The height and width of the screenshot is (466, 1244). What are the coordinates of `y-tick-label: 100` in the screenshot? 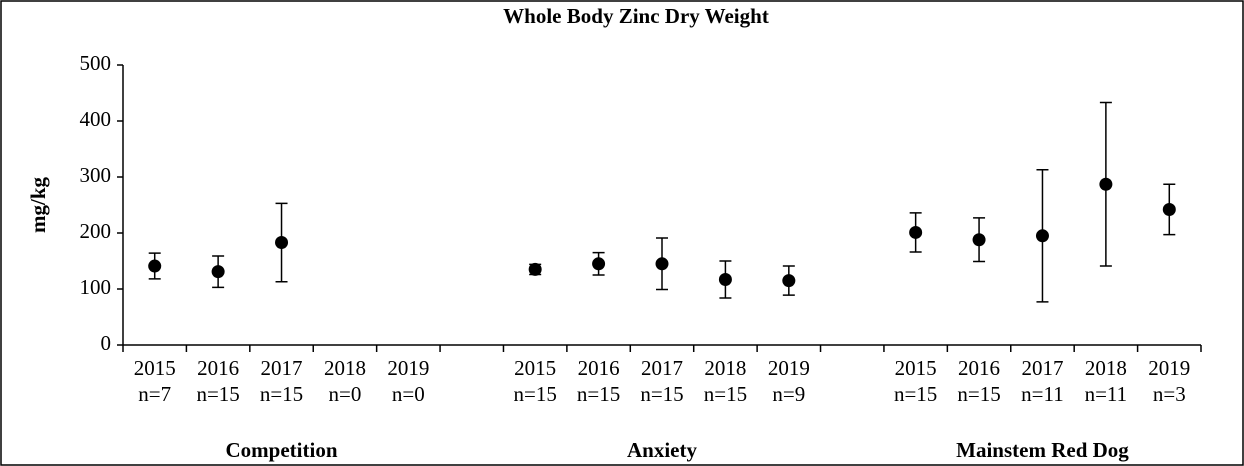 It's located at (96, 287).